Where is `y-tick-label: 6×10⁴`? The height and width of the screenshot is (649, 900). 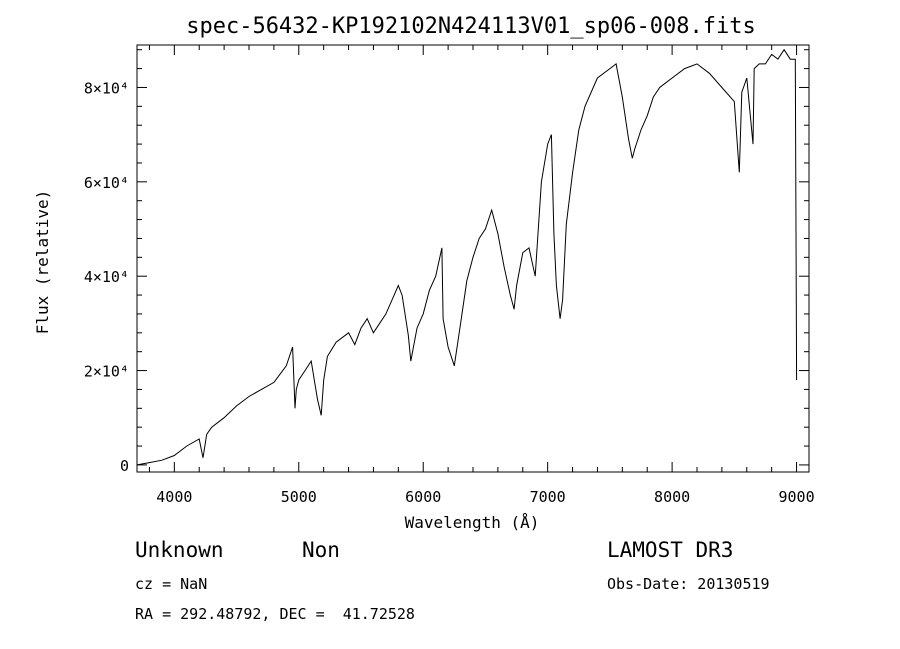 y-tick-label: 6×10⁴ is located at coordinates (106, 183).